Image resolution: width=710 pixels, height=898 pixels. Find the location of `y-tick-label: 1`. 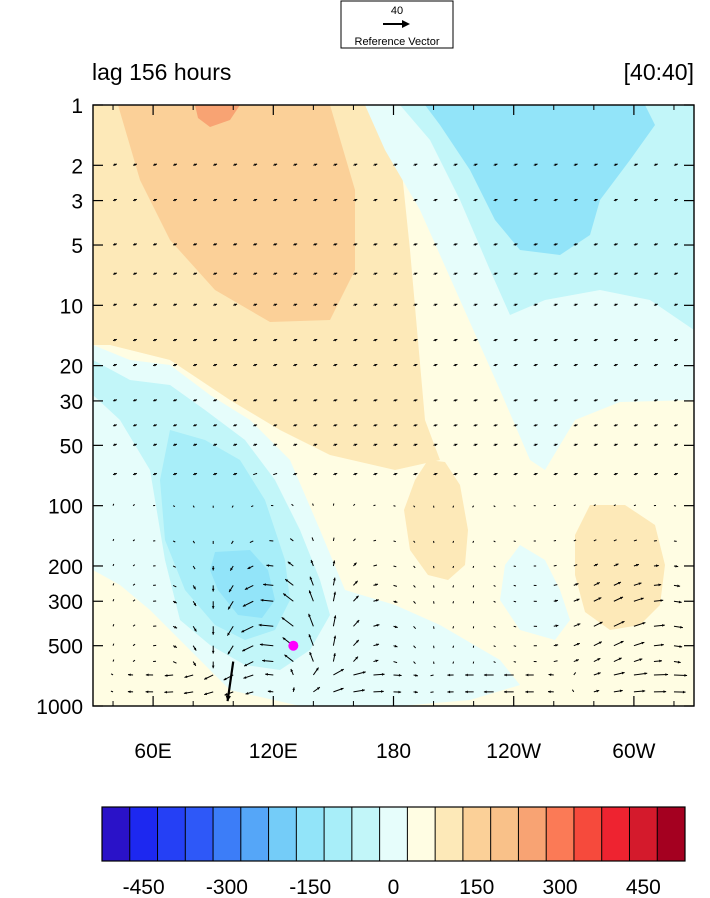

y-tick-label: 1 is located at coordinates (77, 106).